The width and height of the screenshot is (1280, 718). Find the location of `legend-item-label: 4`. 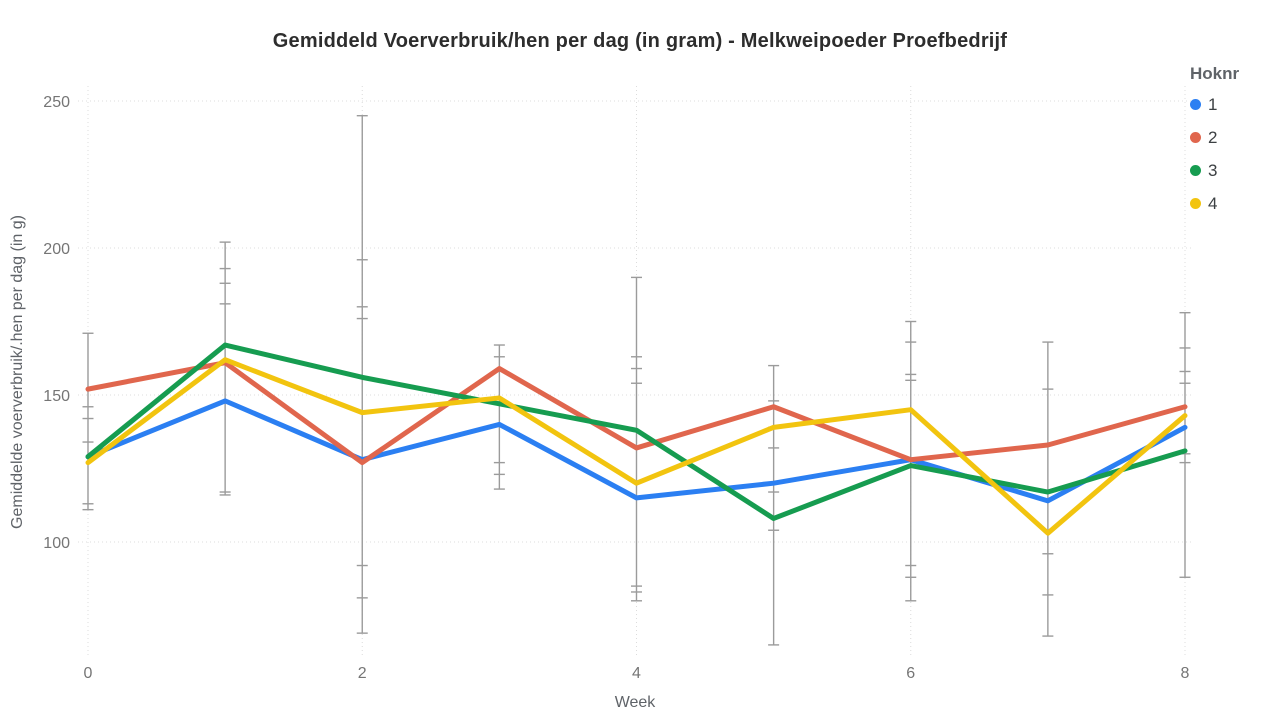

legend-item-label: 4 is located at coordinates (1213, 203).